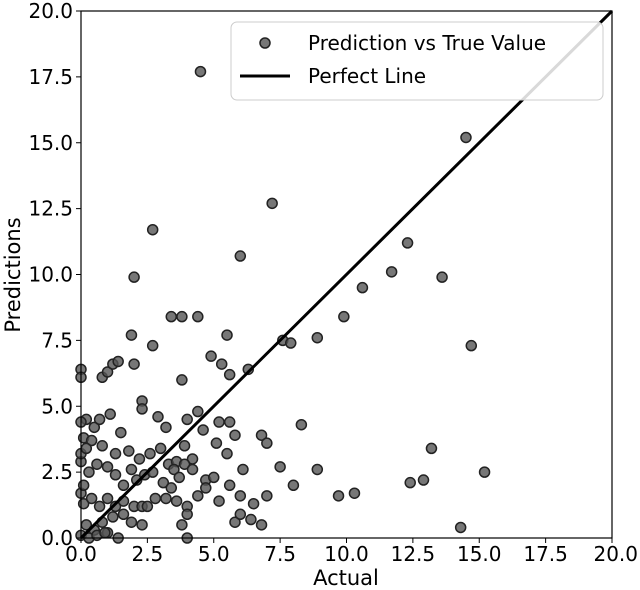 The image size is (640, 590). What do you see at coordinates (346, 554) in the screenshot?
I see `x-tick-label: 10.0` at bounding box center [346, 554].